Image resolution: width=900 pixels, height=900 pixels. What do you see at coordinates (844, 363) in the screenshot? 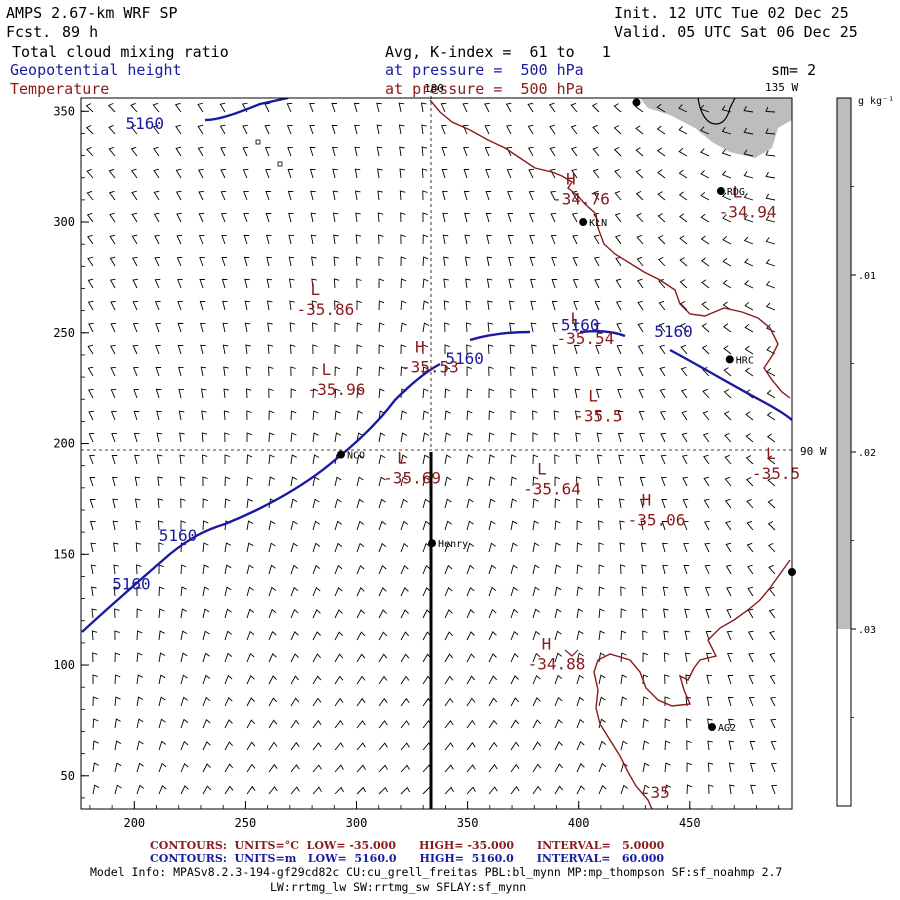
I see `colorbar-fill` at bounding box center [844, 363].